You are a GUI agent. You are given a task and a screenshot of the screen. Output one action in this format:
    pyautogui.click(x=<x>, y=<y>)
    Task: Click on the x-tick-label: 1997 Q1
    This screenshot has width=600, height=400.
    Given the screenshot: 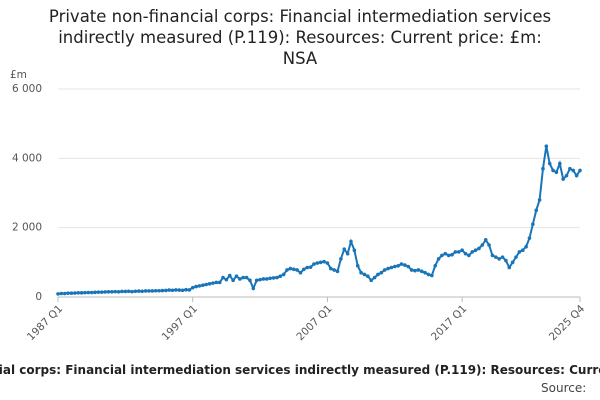 What is the action you would take?
    pyautogui.click(x=180, y=323)
    